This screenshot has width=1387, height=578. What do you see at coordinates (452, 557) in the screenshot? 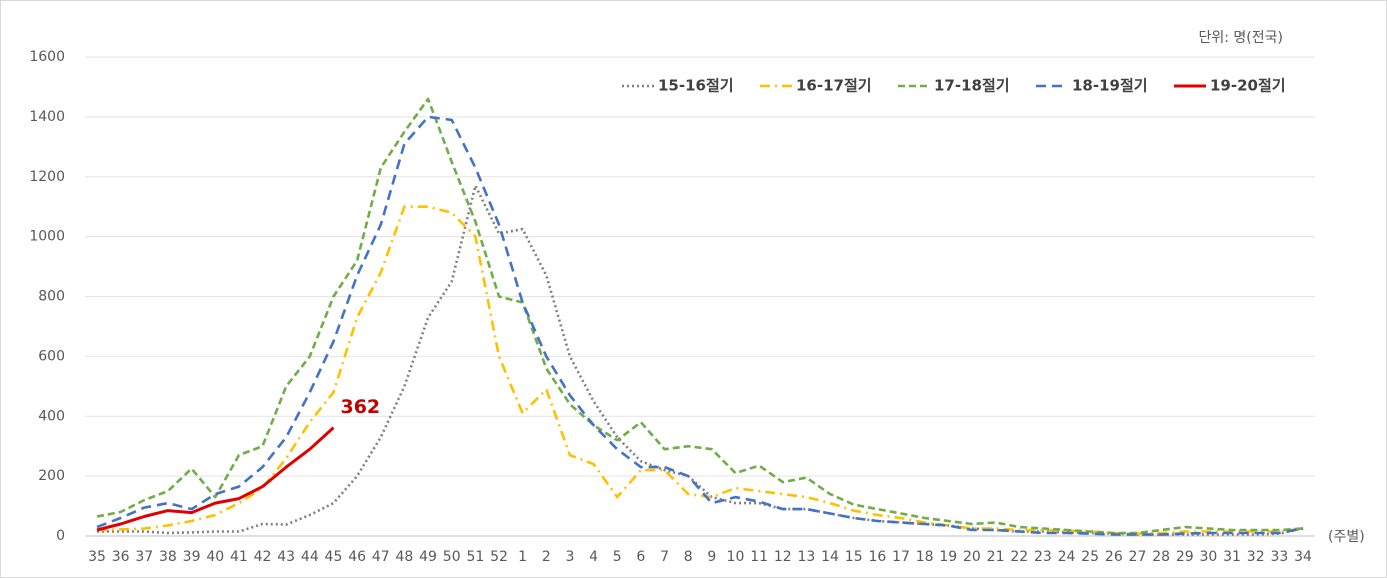
I see `x-tick-label: 50` at bounding box center [452, 557].